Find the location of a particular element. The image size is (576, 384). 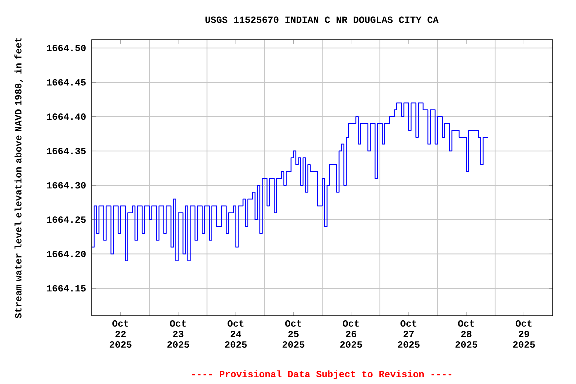

x-tick-label: Oct 23 2025 is located at coordinates (179, 334).